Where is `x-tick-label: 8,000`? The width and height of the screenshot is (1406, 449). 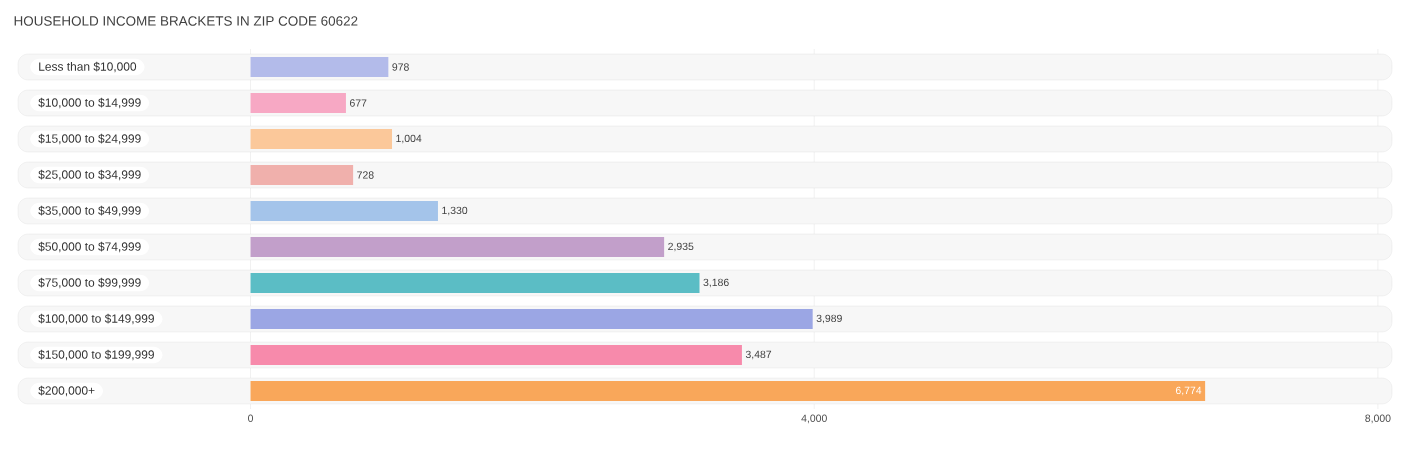 x-tick-label: 8,000 is located at coordinates (1378, 419).